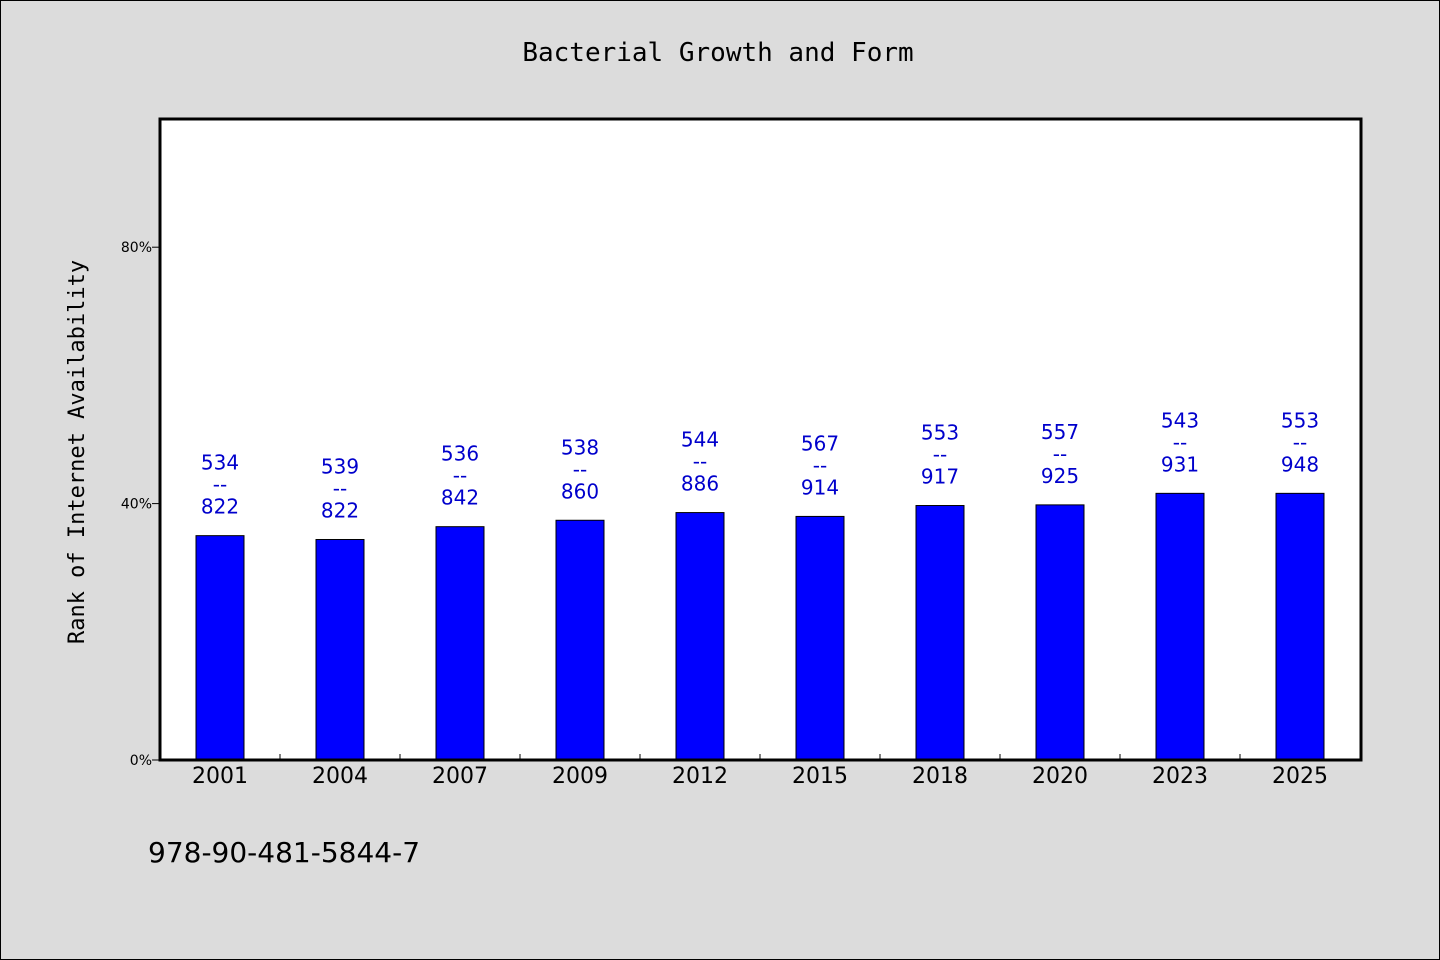 The width and height of the screenshot is (1440, 960). I want to click on x-tick-label-2020: 2020, so click(1060, 776).